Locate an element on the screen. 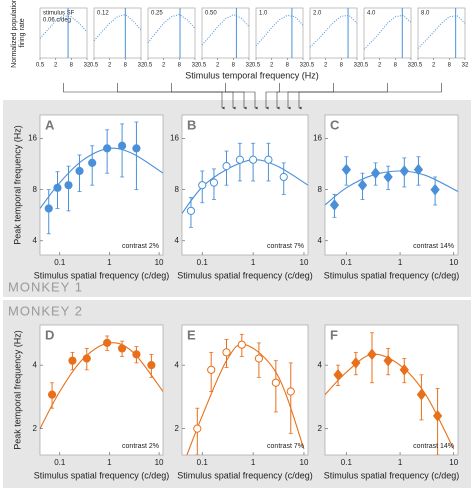 The height and width of the screenshot is (490, 474). panel-label: 0.25 is located at coordinates (157, 14).